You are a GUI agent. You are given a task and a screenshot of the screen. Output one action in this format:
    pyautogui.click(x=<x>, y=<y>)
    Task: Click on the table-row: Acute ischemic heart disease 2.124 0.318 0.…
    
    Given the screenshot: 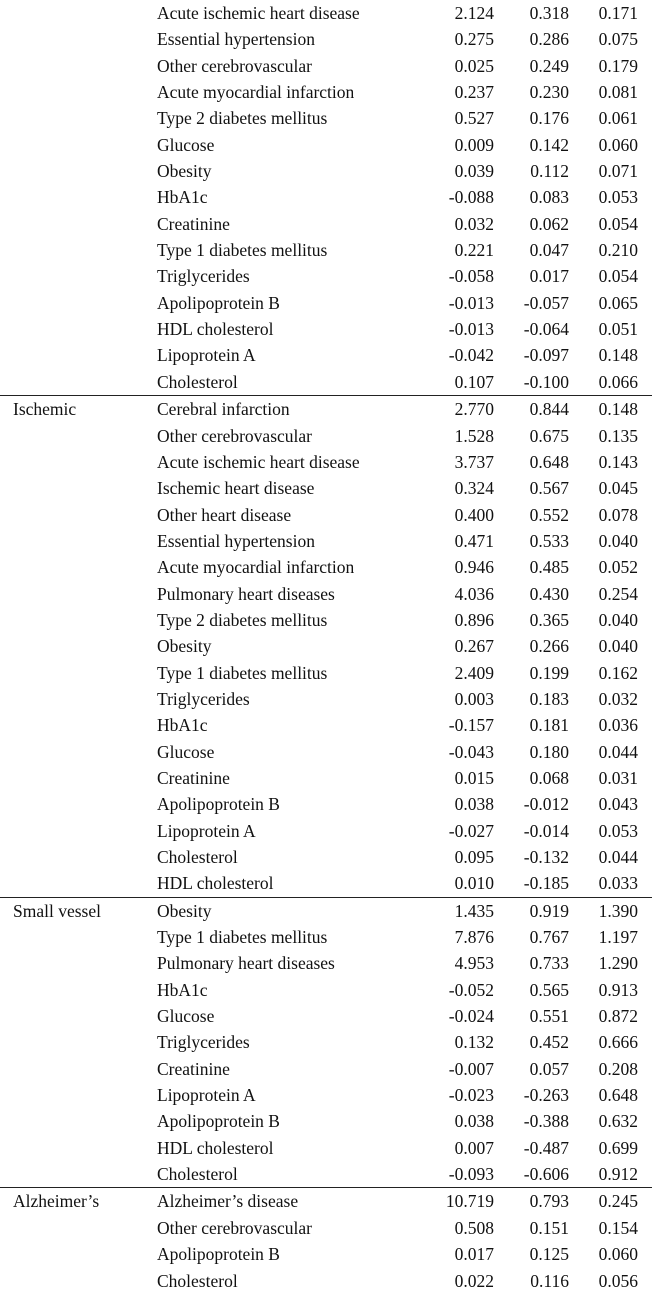 What is the action you would take?
    pyautogui.click(x=326, y=13)
    